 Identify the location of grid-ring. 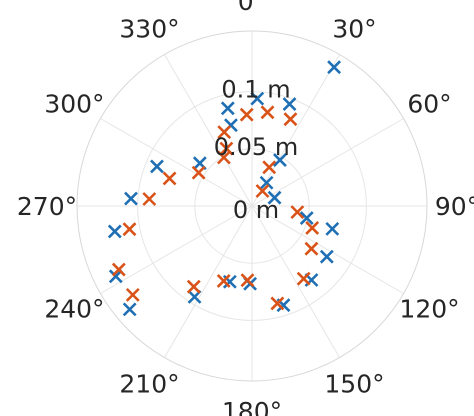
(252, 206).